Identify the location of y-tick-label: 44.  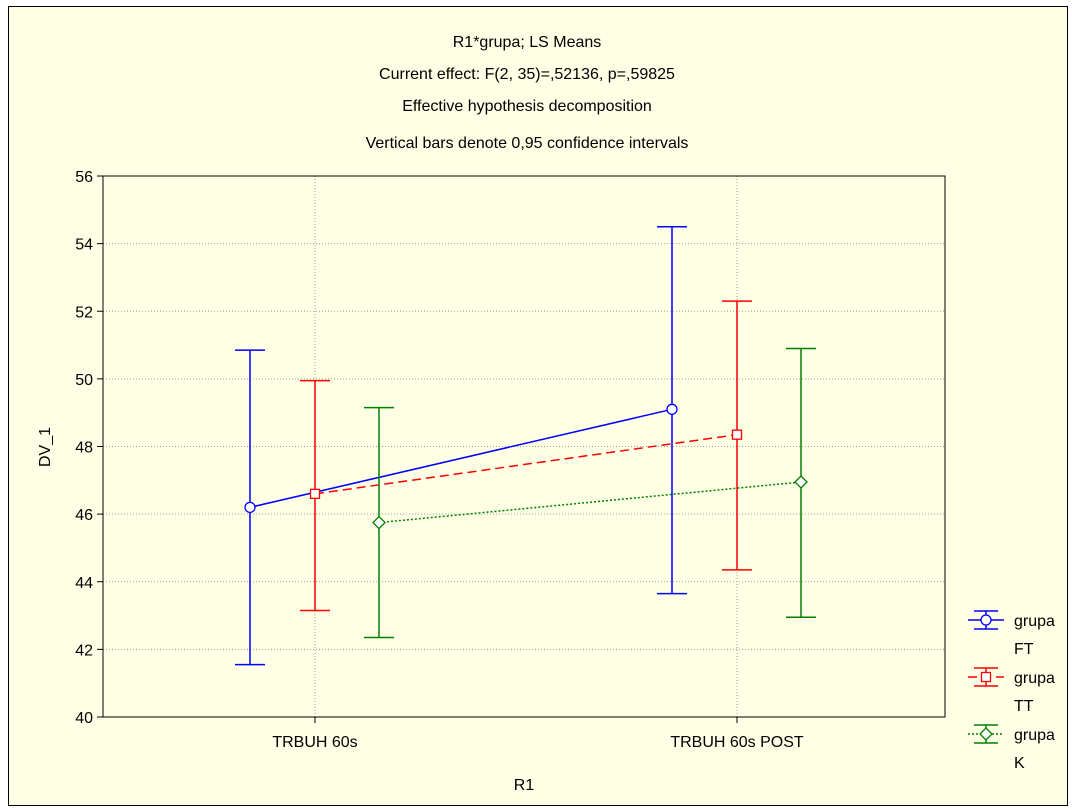
(84, 583).